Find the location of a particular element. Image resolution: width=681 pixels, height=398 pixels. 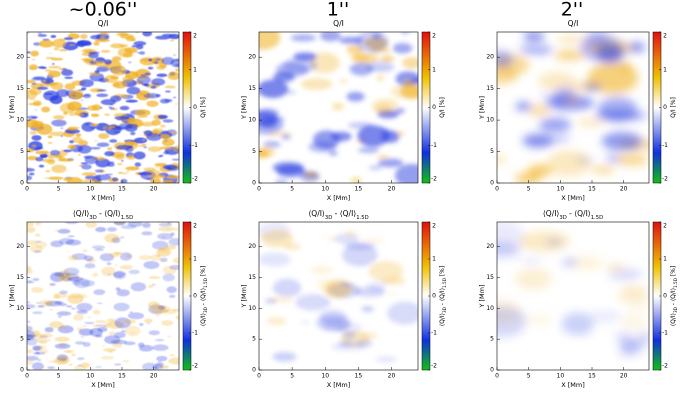

x-tick-label: 20 is located at coordinates (624, 376).